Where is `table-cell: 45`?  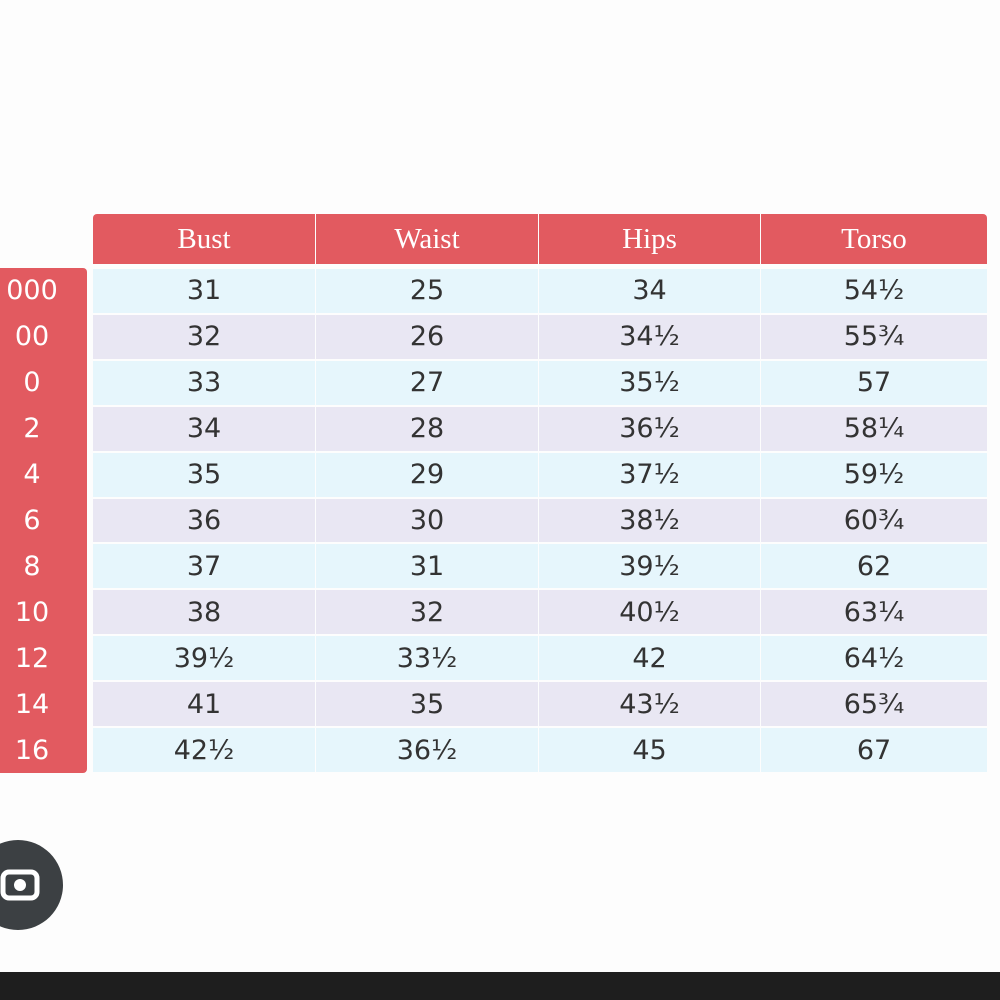 table-cell: 45 is located at coordinates (649, 750).